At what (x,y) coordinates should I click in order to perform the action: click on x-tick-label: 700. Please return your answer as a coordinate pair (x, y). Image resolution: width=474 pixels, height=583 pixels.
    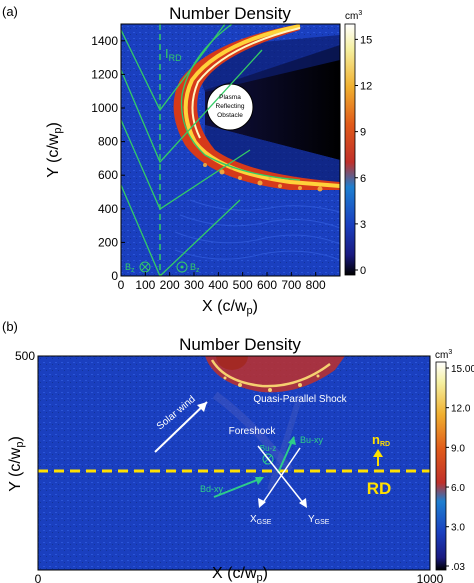
    Looking at the image, I should click on (291, 285).